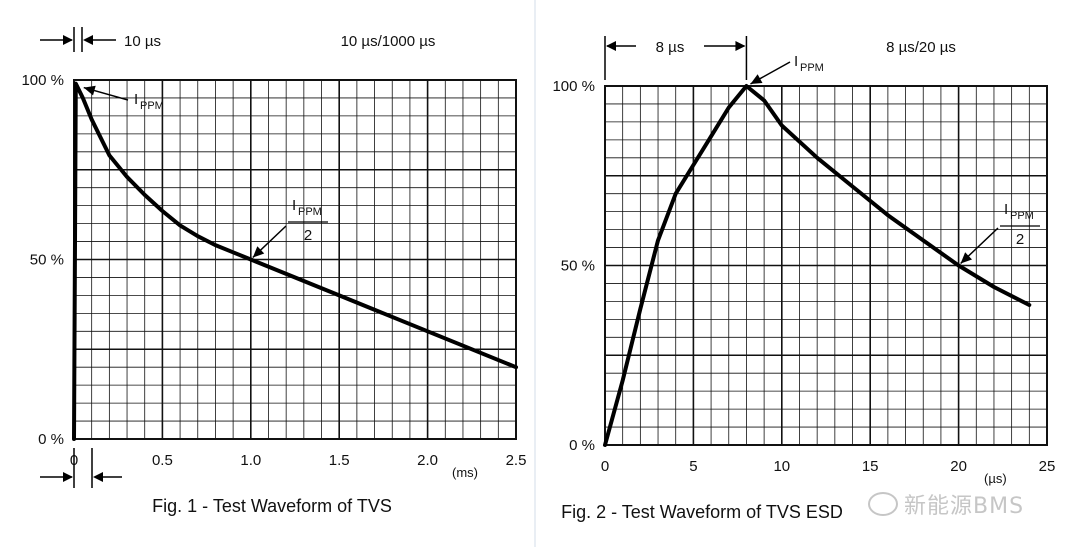 The width and height of the screenshot is (1080, 547). What do you see at coordinates (1047, 466) in the screenshot?
I see `x-tick-label: 25` at bounding box center [1047, 466].